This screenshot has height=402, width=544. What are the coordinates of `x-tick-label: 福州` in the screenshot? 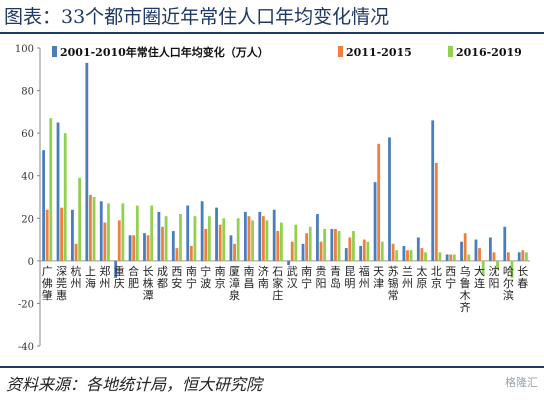 It's located at (364, 277).